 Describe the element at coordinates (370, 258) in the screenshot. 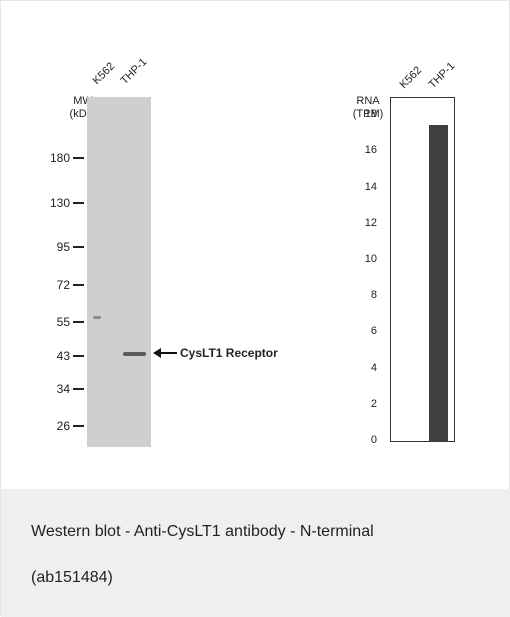

I see `rna-y-tick-label: 10` at that location.